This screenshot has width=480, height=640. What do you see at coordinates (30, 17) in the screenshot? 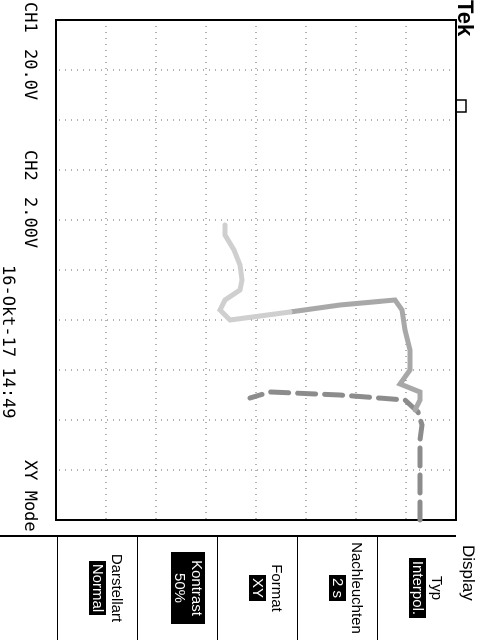
I see `ch1-name: CH1` at bounding box center [30, 17].